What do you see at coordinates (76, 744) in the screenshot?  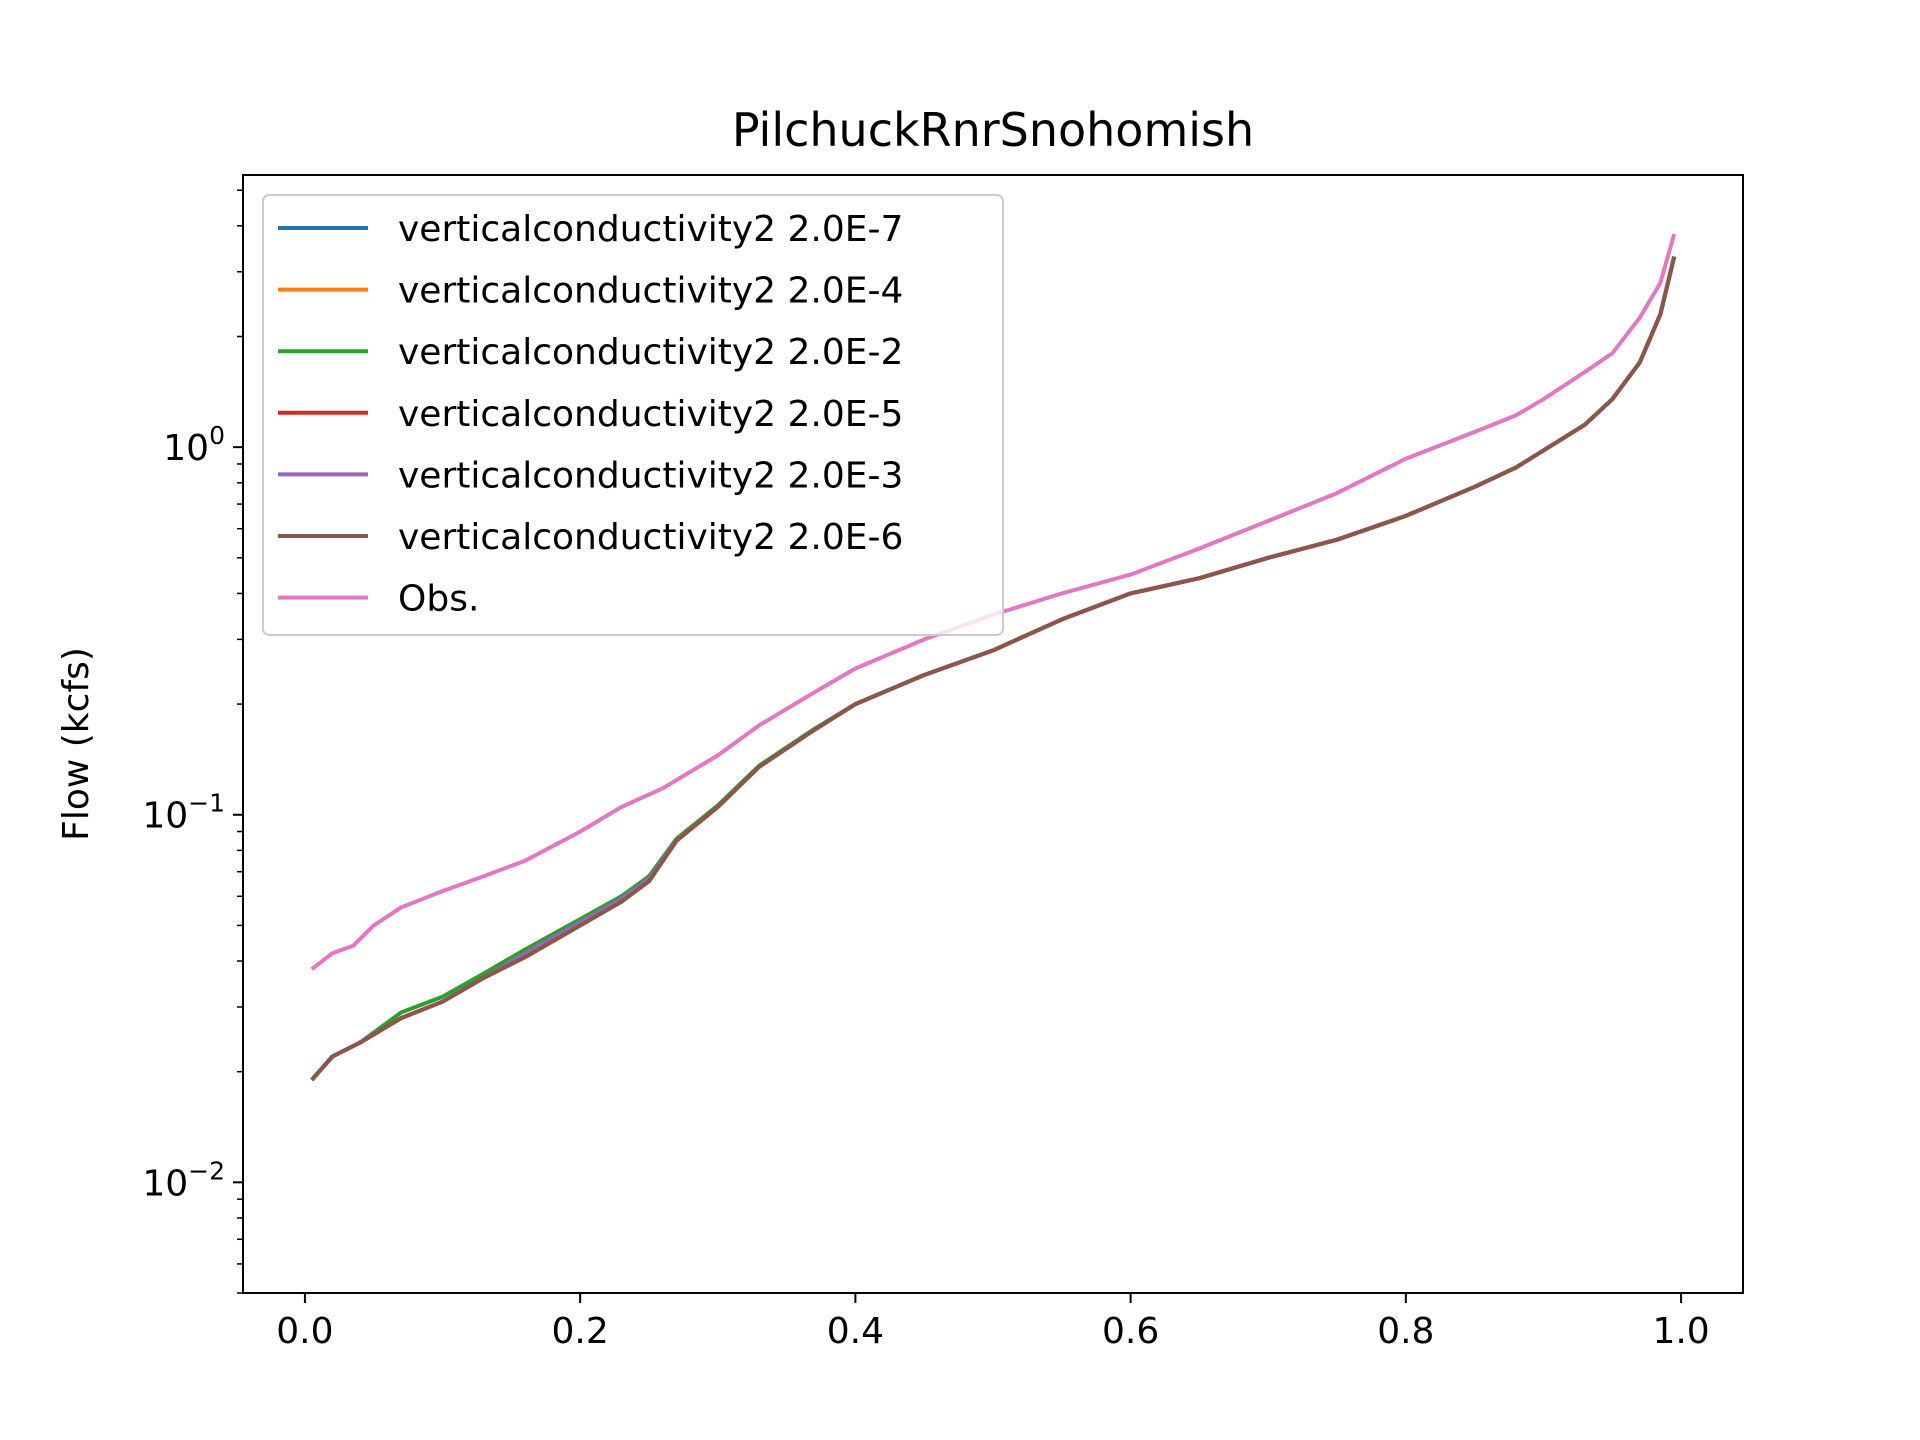 I see `y-axis-label: Flow (kcfs)` at bounding box center [76, 744].